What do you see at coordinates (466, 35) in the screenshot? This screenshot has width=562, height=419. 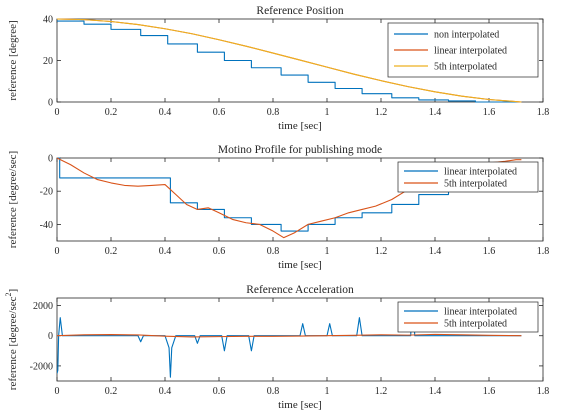 I see `legend-label: non interpolated` at bounding box center [466, 35].